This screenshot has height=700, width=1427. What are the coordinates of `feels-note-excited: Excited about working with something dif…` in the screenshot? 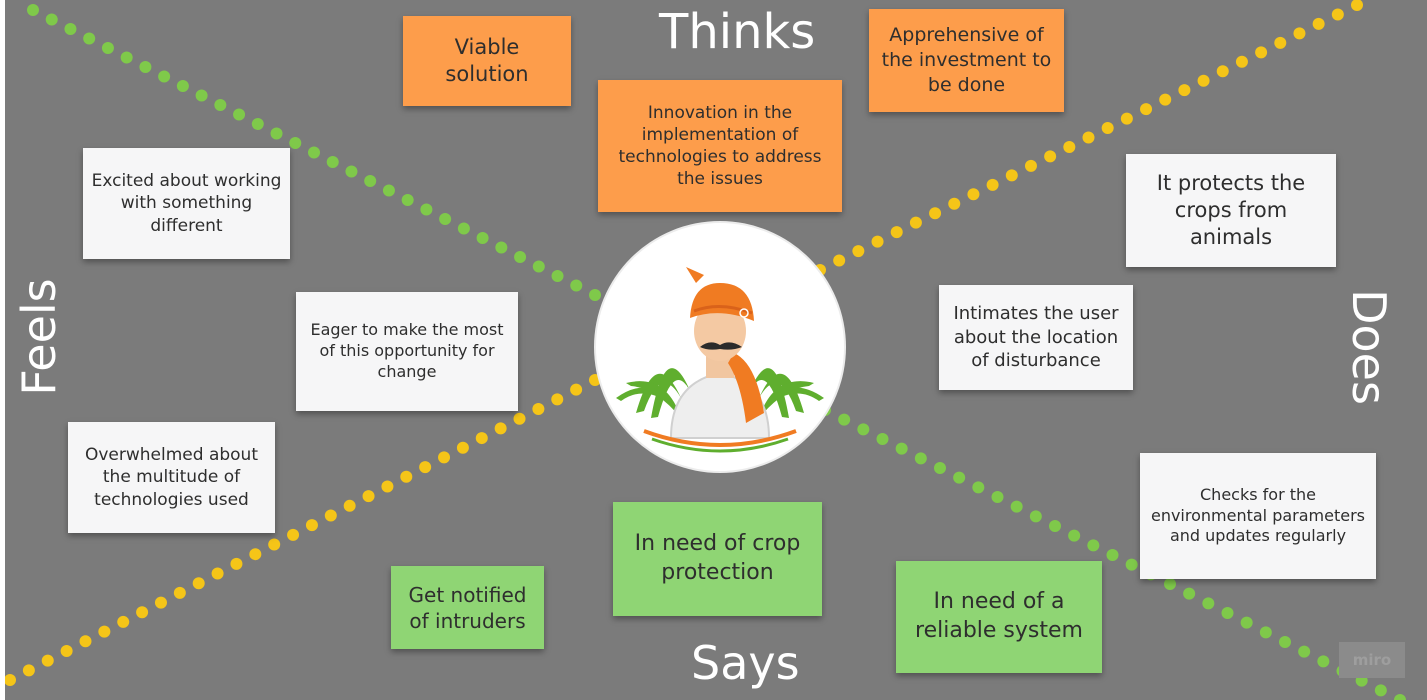 It's located at (186, 203).